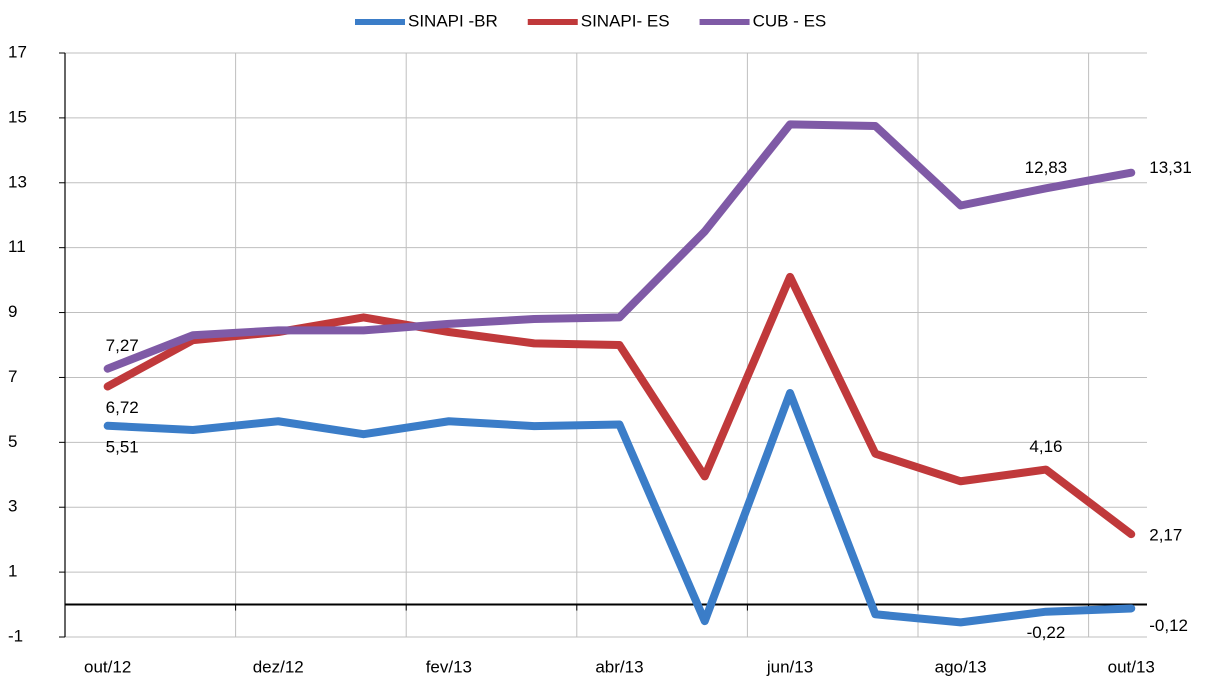  I want to click on y-tick-label: 9, so click(12, 311).